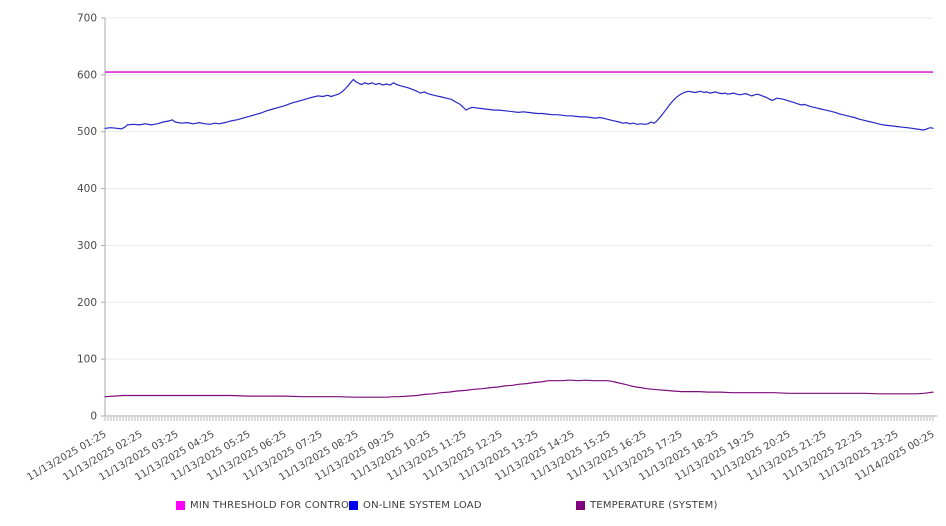  Describe the element at coordinates (519, 388) in the screenshot. I see `series-line-temperature-system-` at that location.